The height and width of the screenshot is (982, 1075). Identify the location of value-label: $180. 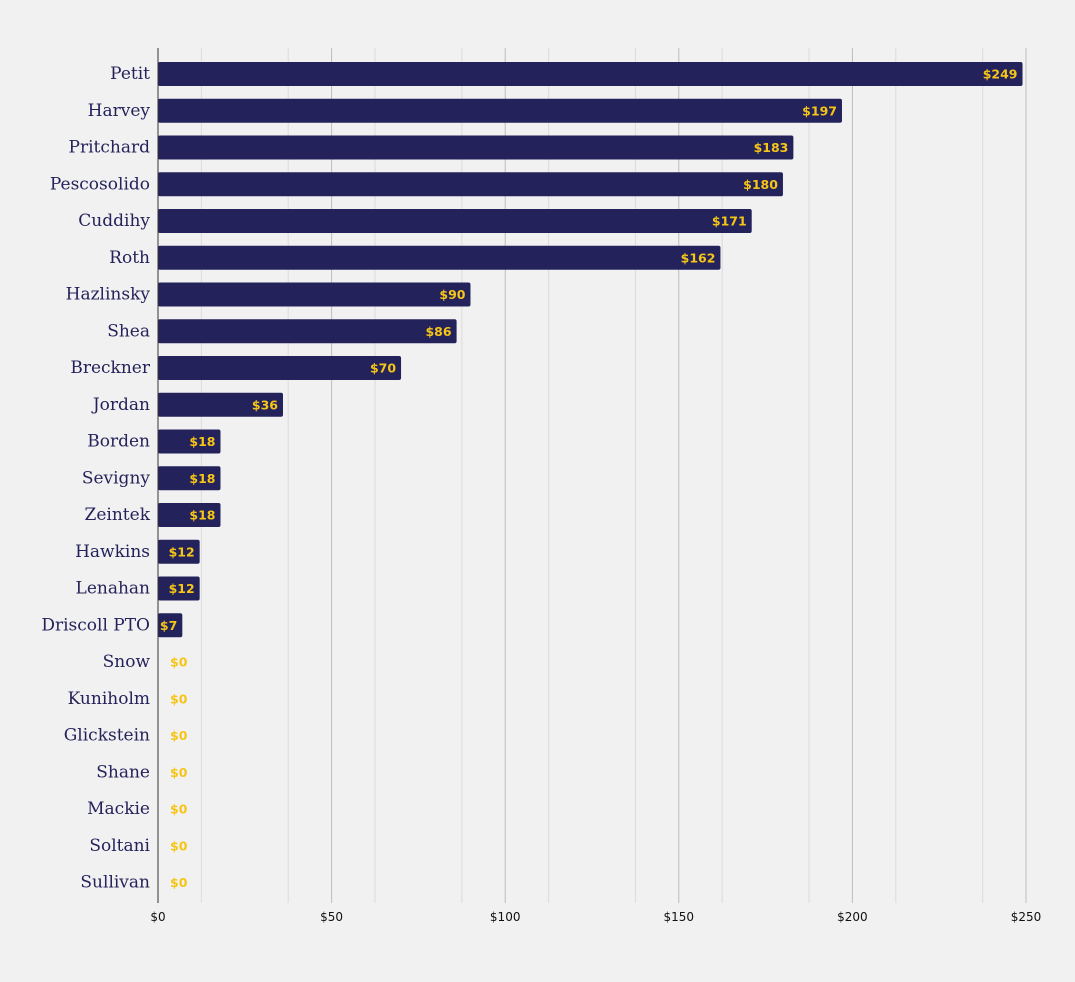
(760, 184).